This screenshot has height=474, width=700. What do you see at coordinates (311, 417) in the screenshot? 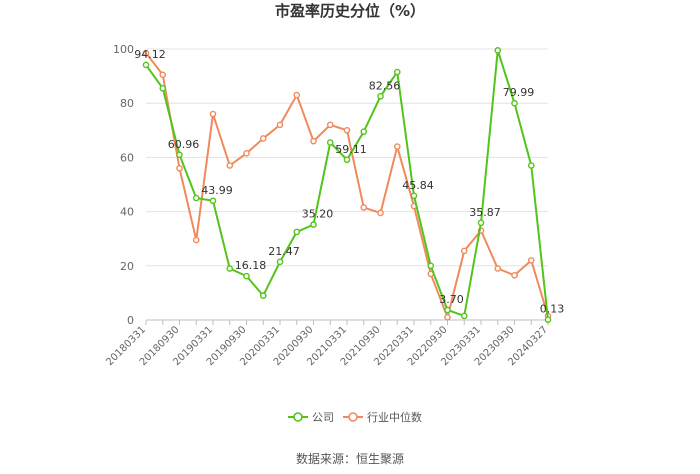
I see `legend-item-company: 公司` at bounding box center [311, 417].